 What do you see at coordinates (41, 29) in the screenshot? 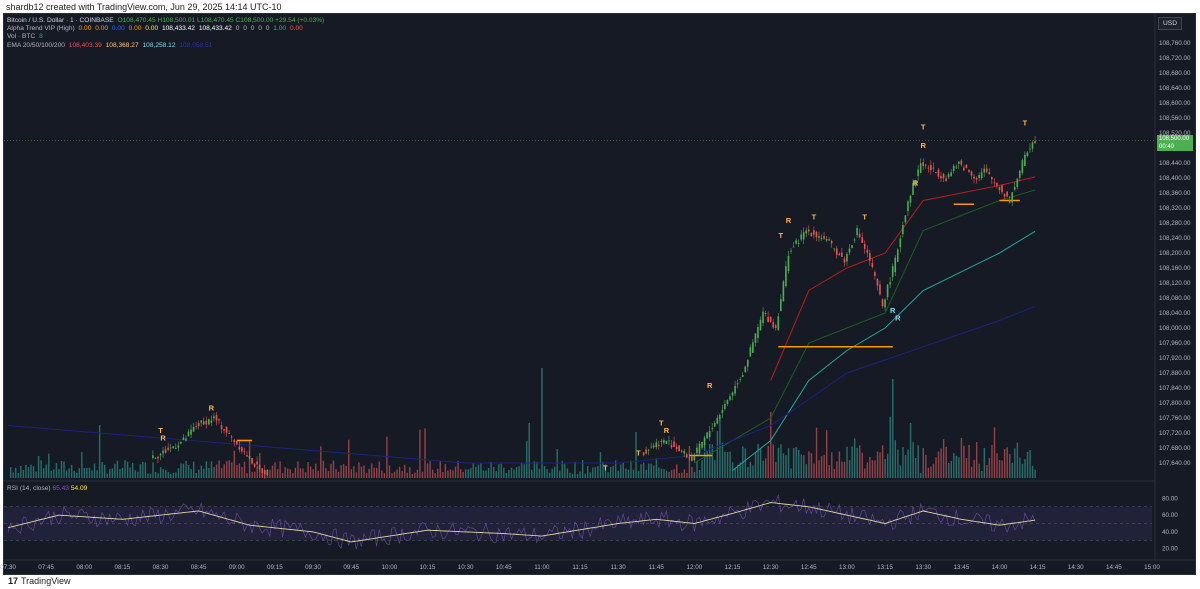
I see `alpha-trend-label: Alpha Trend VIP (High)` at bounding box center [41, 29].